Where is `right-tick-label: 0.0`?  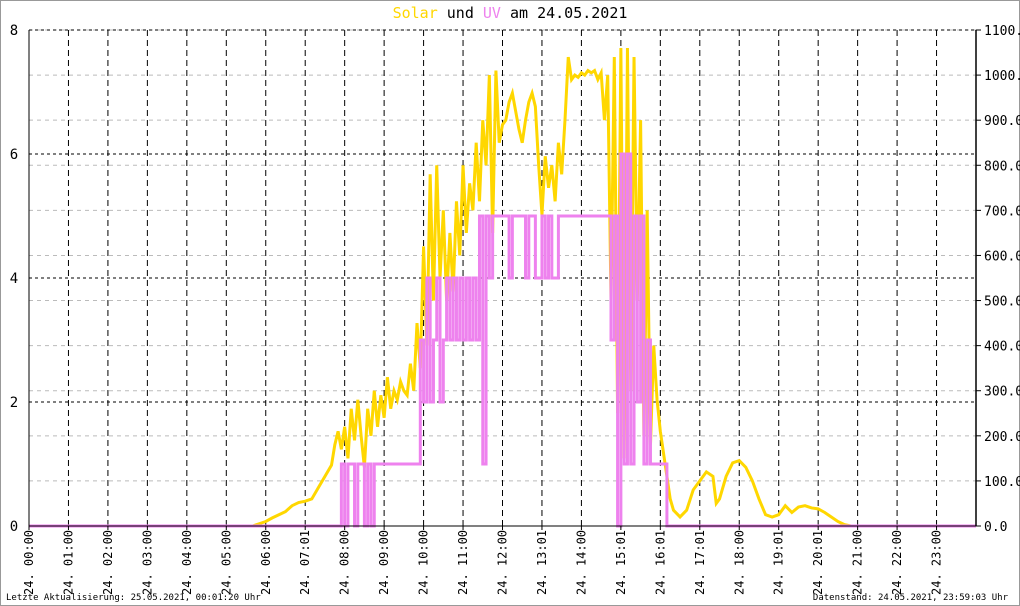 right-tick-label: 0.0 is located at coordinates (995, 527).